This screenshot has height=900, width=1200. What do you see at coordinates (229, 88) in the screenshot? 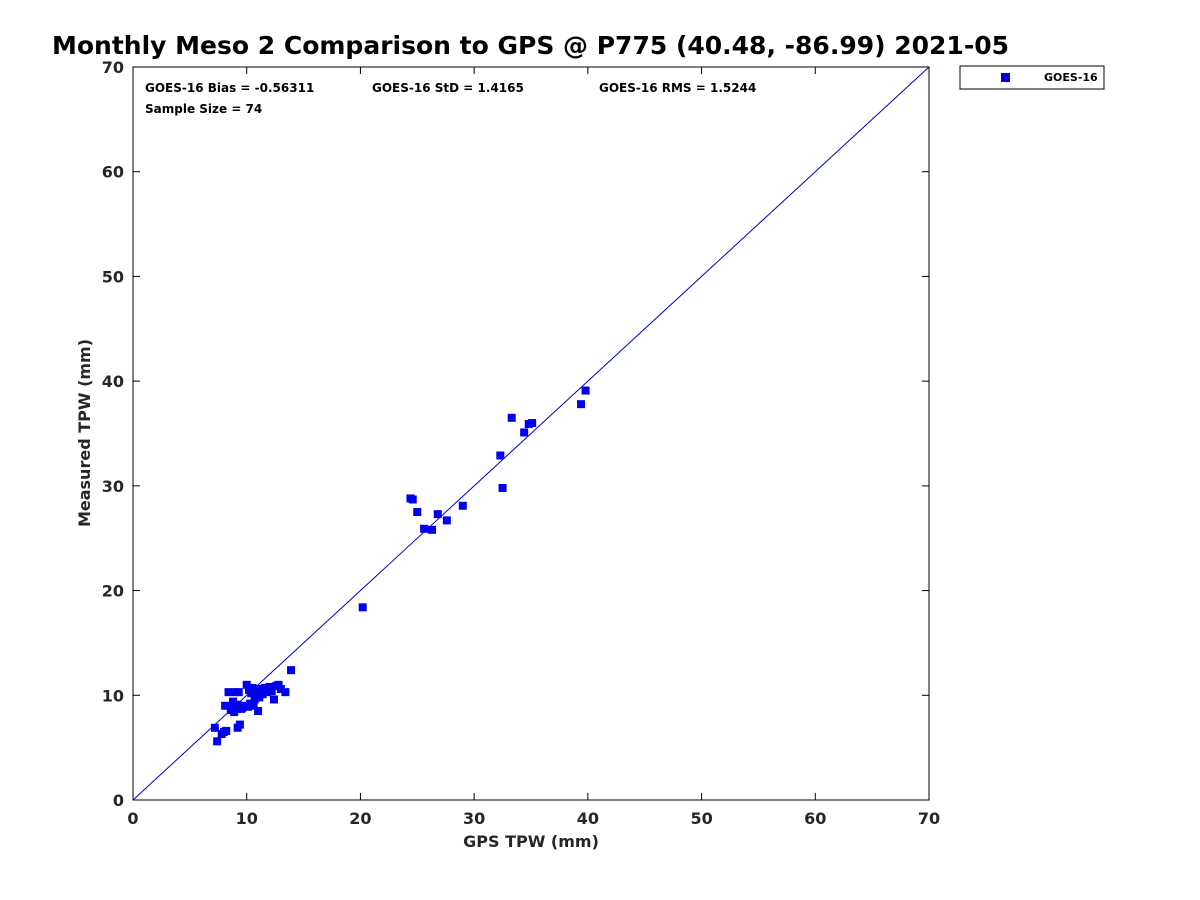
I see `stat-bias: GOES-16 Bias = -0.56311` at bounding box center [229, 88].